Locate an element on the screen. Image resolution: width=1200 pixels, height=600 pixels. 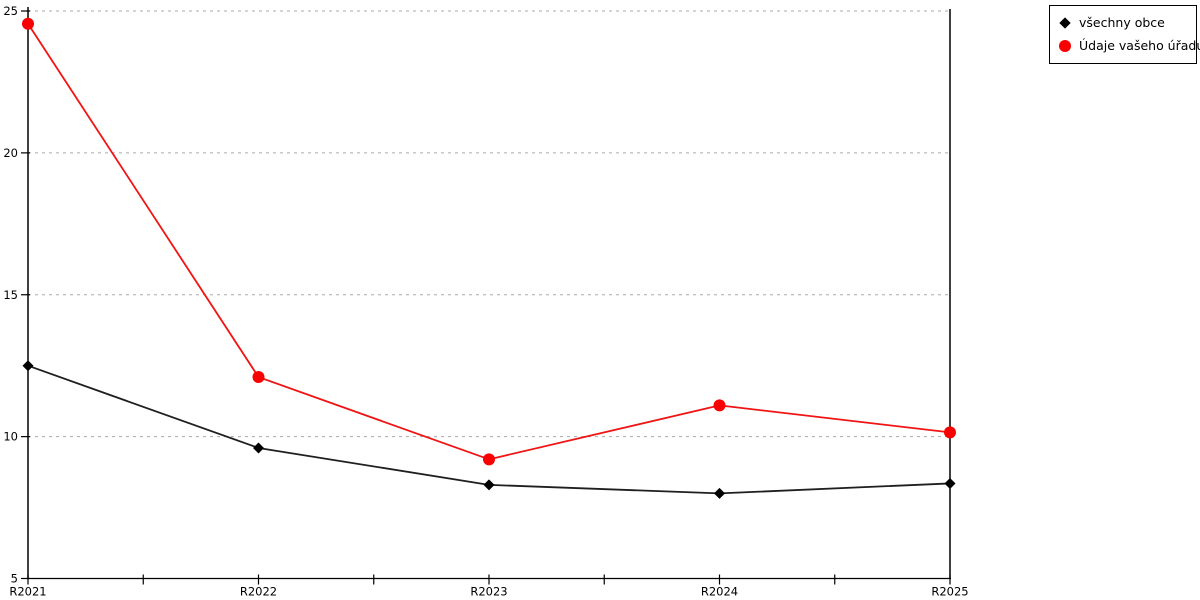
y-tick-label: 20 is located at coordinates (10, 153).